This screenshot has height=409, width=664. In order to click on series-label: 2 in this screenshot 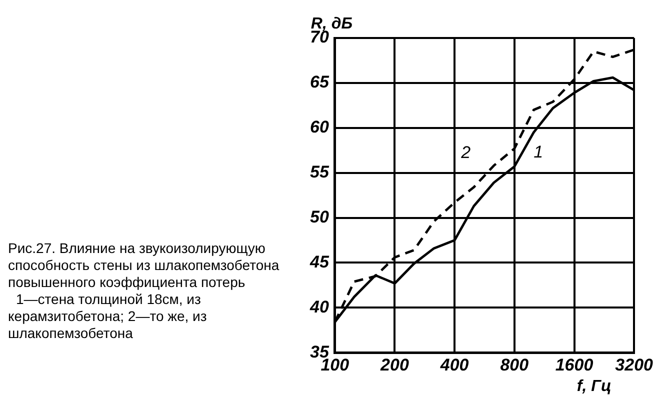, I will do `click(466, 152)`.